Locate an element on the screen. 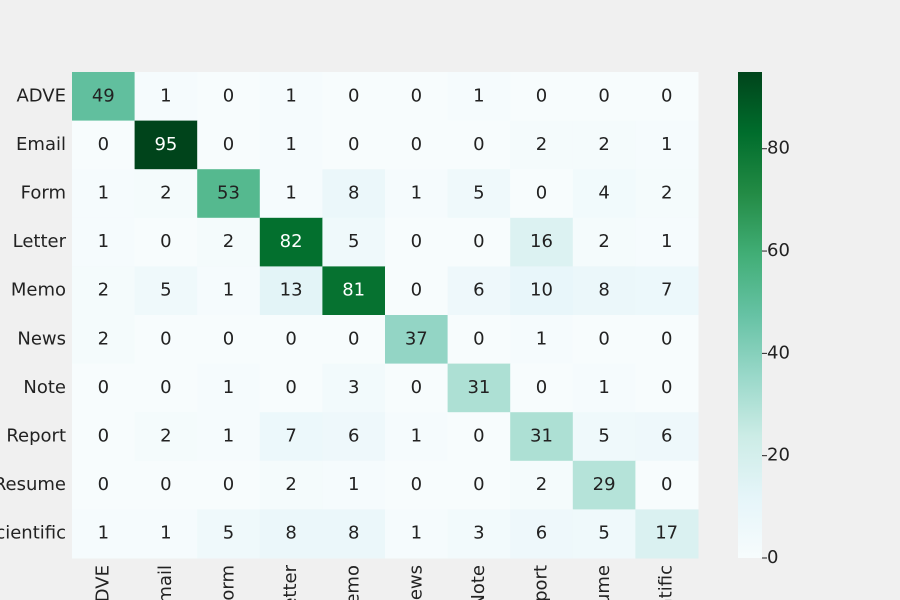  y-tick-label: Report is located at coordinates (36, 436).